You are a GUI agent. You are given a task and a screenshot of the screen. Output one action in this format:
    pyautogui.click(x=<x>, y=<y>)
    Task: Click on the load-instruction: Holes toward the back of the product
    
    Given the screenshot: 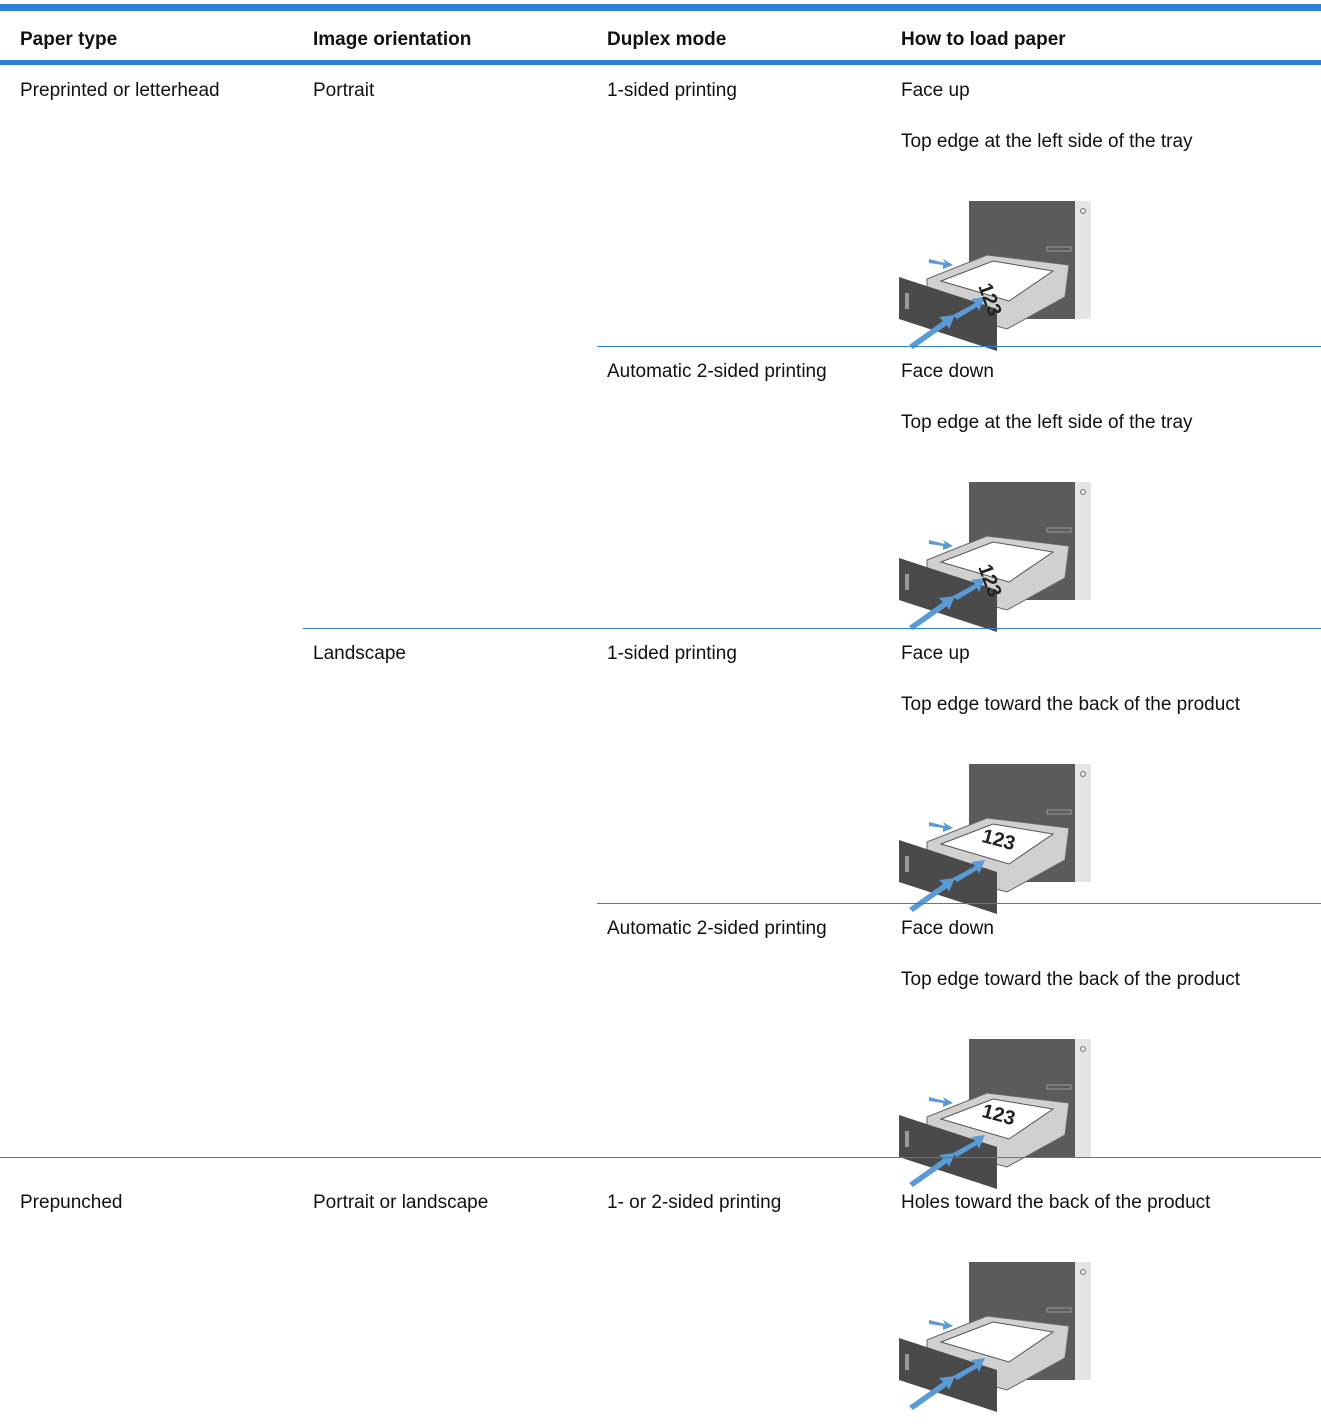 What is the action you would take?
    pyautogui.click(x=1056, y=1202)
    